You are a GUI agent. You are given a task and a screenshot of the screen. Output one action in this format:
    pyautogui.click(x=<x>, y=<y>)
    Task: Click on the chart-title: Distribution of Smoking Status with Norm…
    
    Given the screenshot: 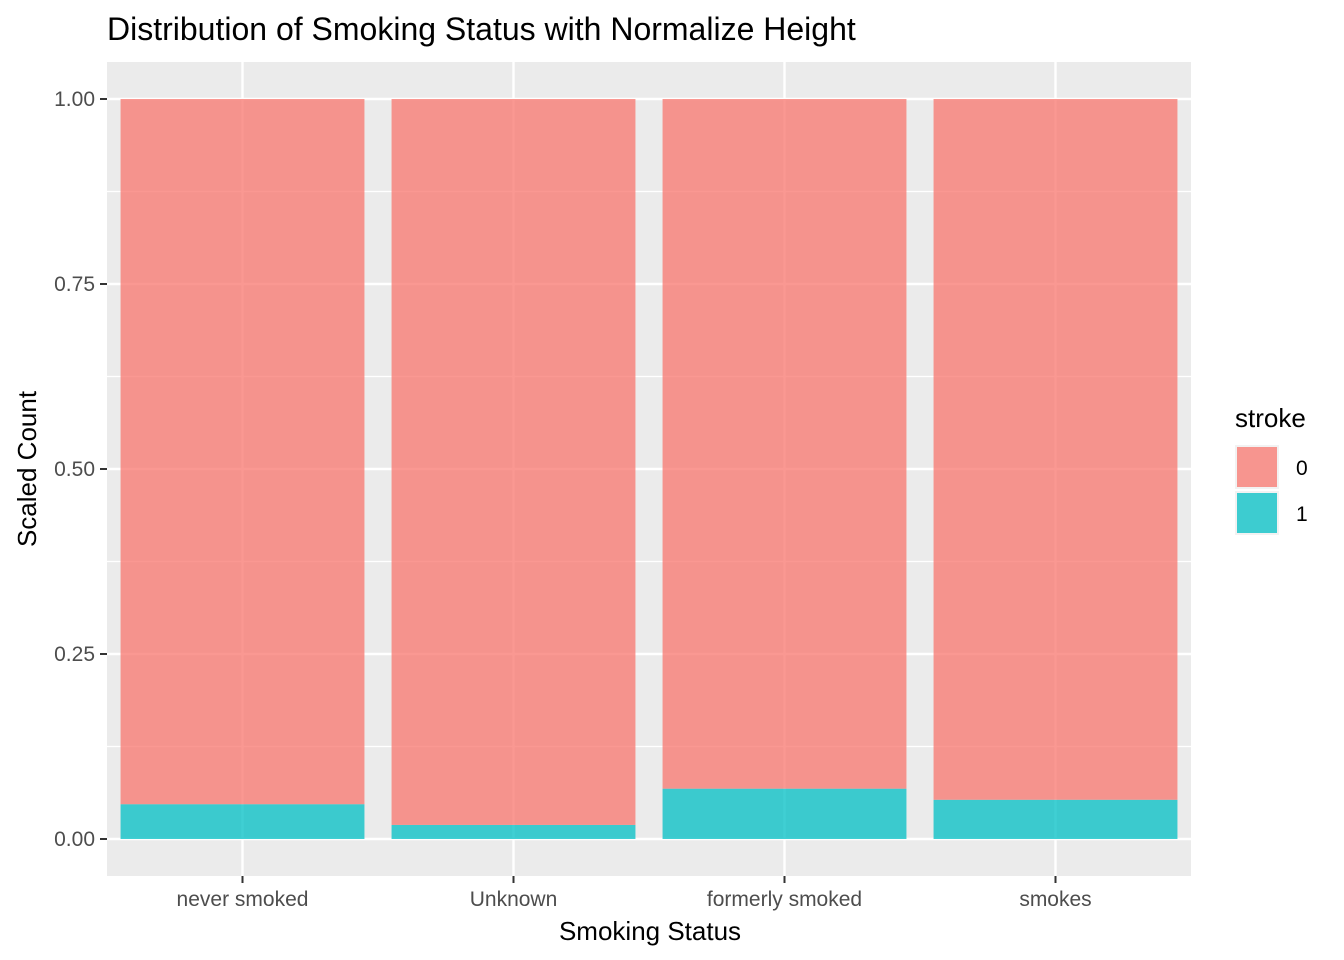 What is the action you would take?
    pyautogui.click(x=481, y=29)
    